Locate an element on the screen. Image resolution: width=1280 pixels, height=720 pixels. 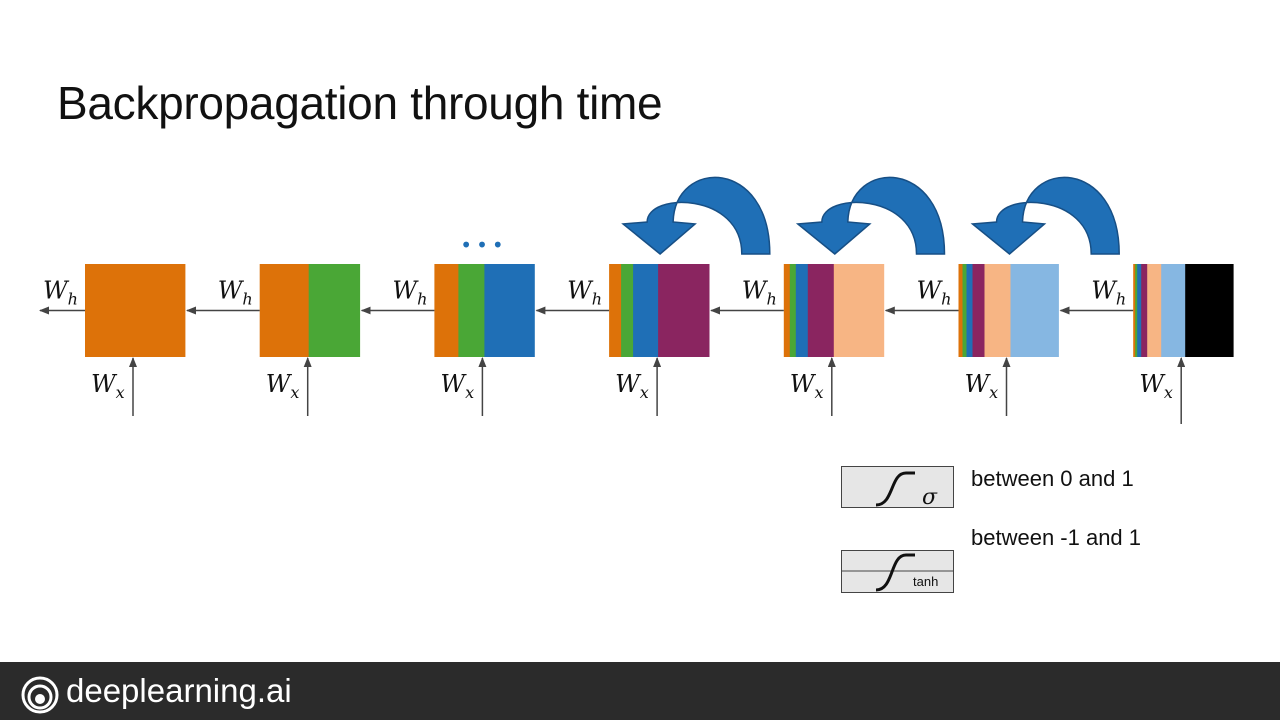
rnn-cells is located at coordinates (659, 310).